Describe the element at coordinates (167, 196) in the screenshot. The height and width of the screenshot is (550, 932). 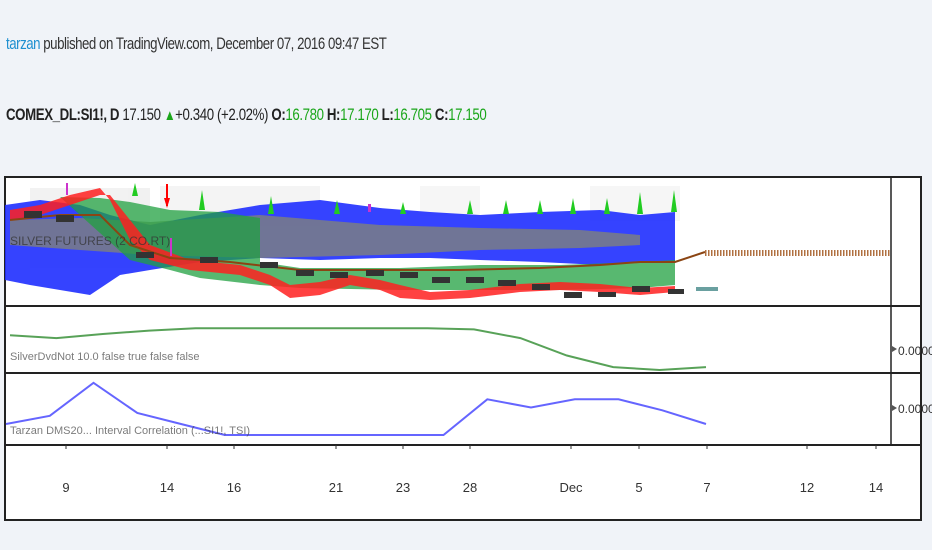
I see `red-signal-marker` at that location.